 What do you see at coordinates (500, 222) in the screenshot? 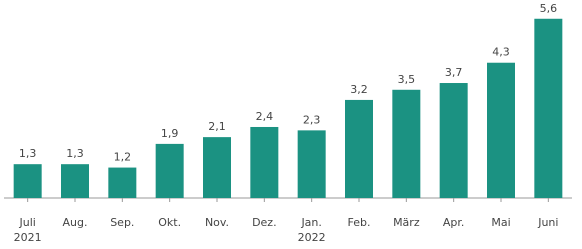
I see `x-tick-label: Mai` at bounding box center [500, 222].